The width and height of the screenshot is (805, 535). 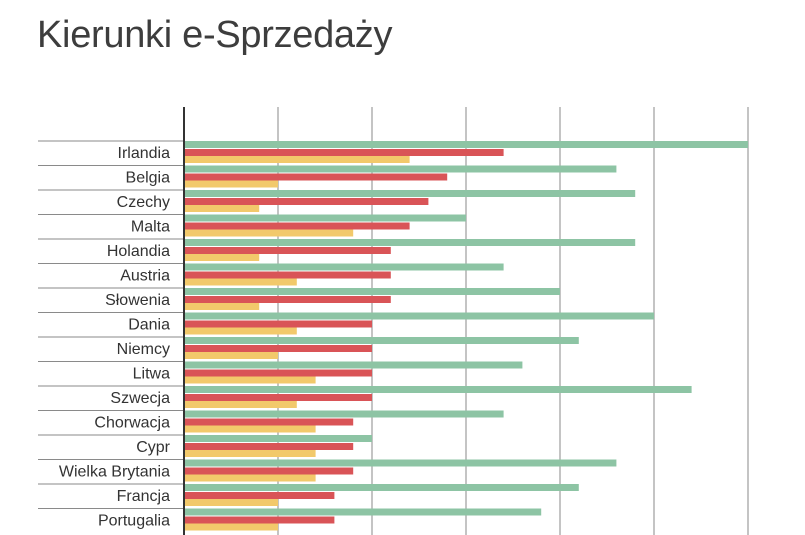 I want to click on category-label: Portugalia, so click(x=134, y=521).